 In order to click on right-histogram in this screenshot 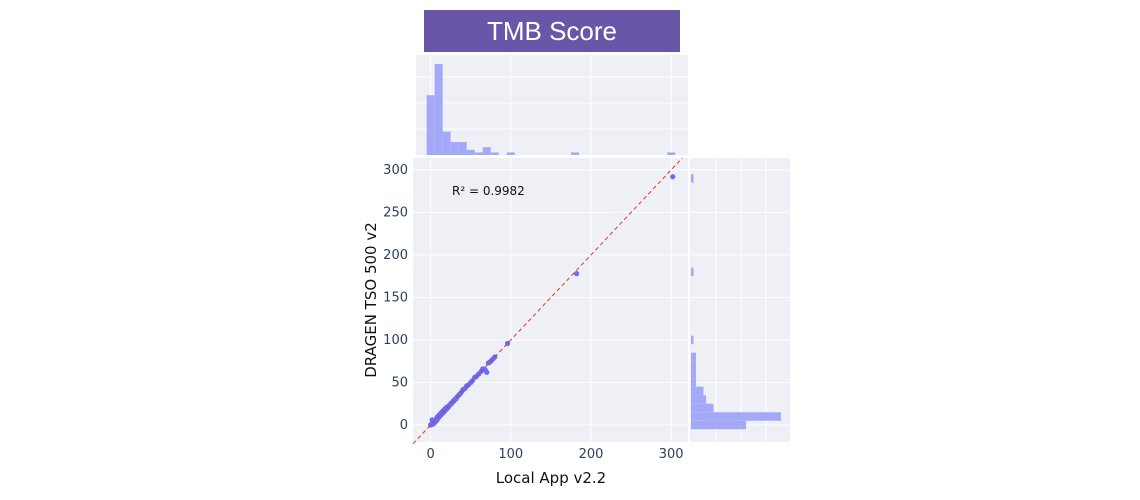, I will do `click(740, 300)`.